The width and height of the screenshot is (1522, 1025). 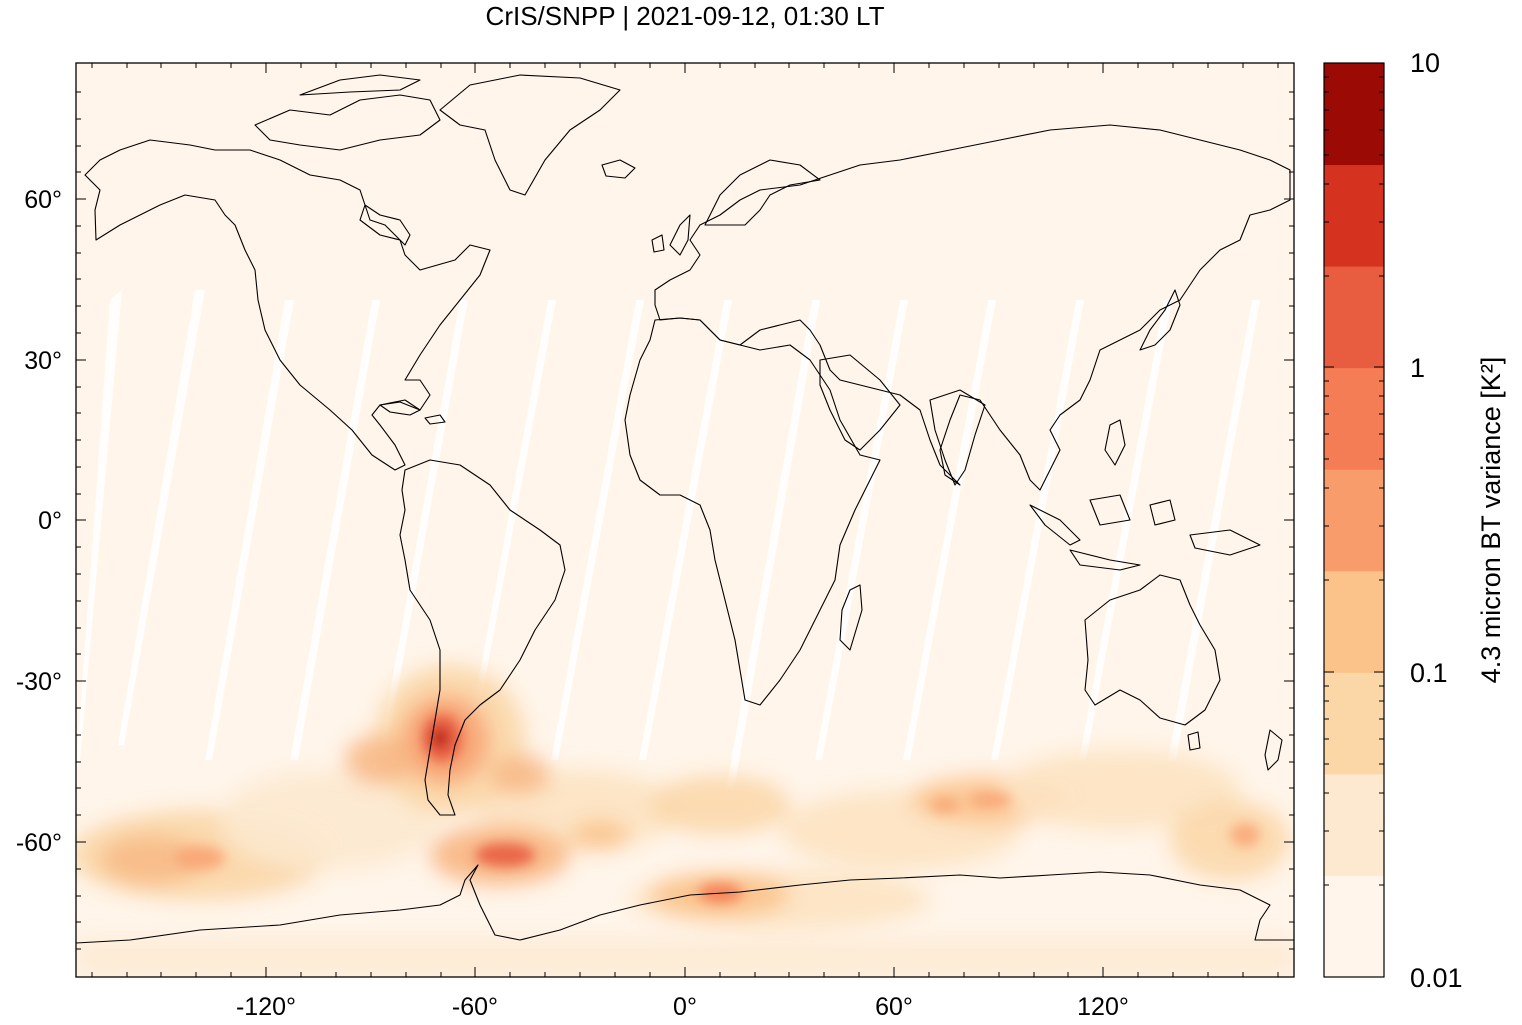 I want to click on colorbar-bands, so click(x=1354, y=520).